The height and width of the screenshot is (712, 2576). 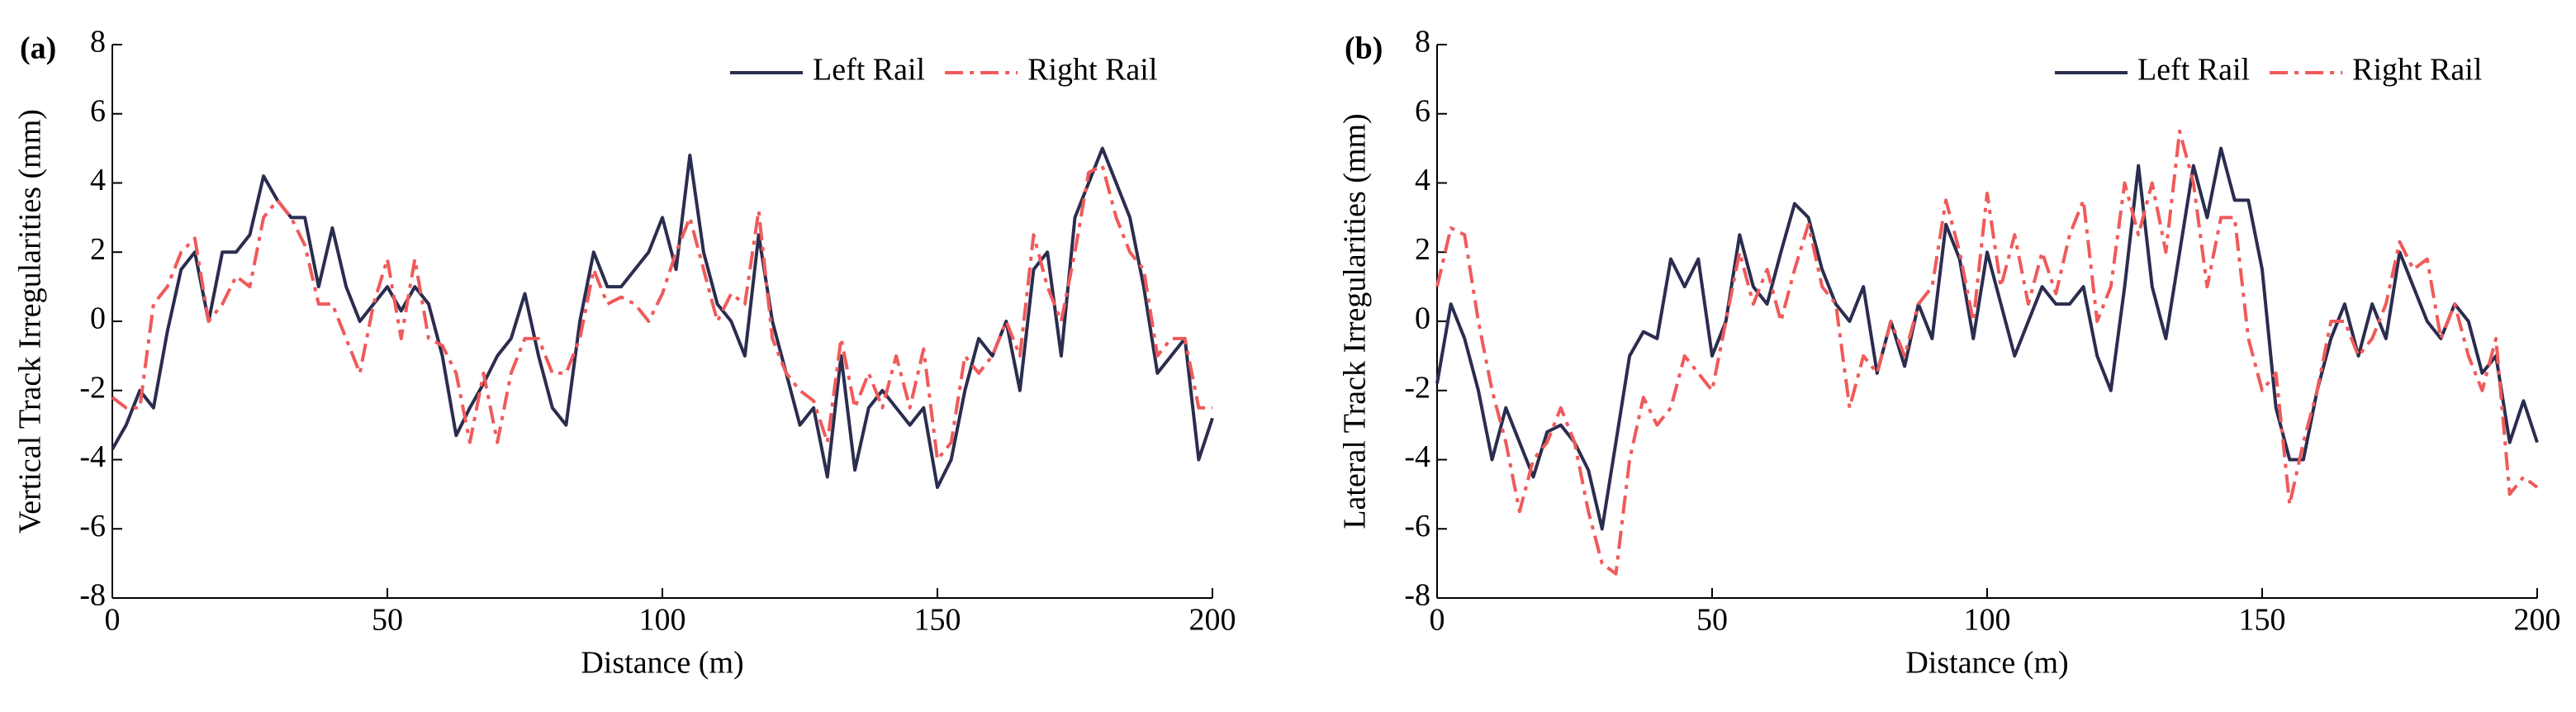 What do you see at coordinates (1364, 48) in the screenshot?
I see `panel-label: (b)` at bounding box center [1364, 48].